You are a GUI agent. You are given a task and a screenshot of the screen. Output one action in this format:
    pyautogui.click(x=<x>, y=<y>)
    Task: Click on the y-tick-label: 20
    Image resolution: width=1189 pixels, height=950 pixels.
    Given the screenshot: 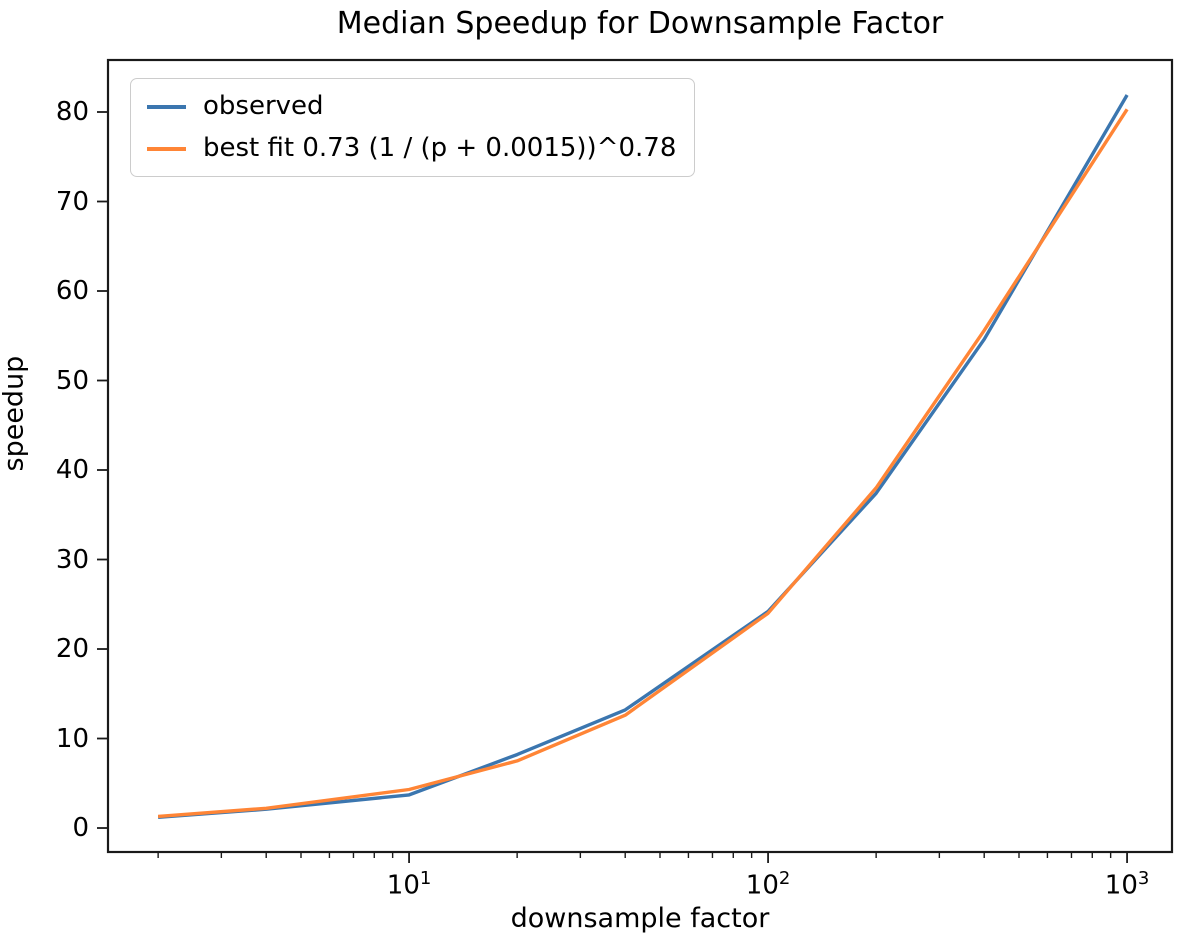 What is the action you would take?
    pyautogui.click(x=72, y=649)
    